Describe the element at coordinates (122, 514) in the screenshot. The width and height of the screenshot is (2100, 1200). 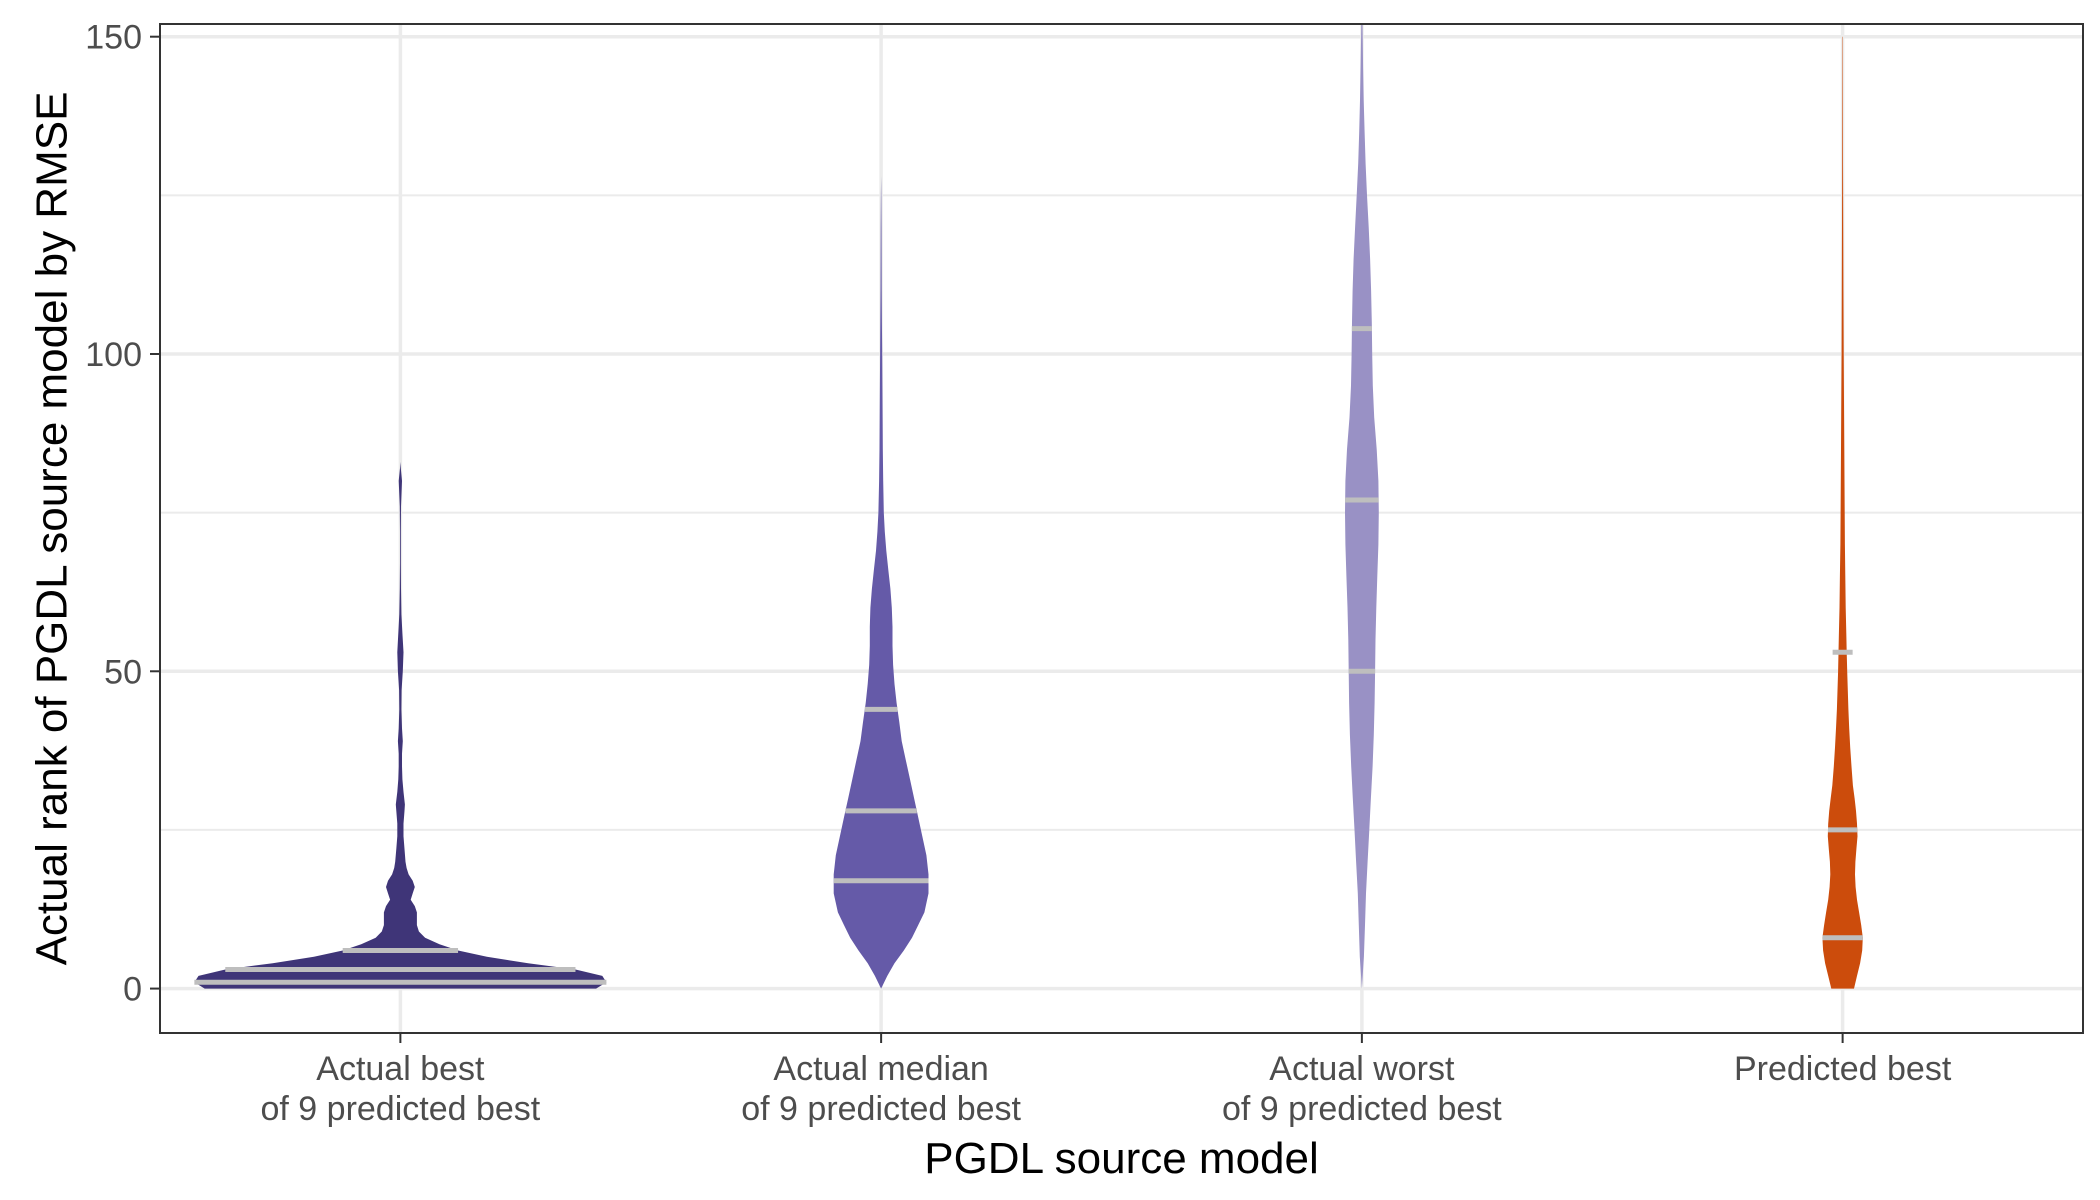
I see `y-axis: 0 50 100 150` at that location.